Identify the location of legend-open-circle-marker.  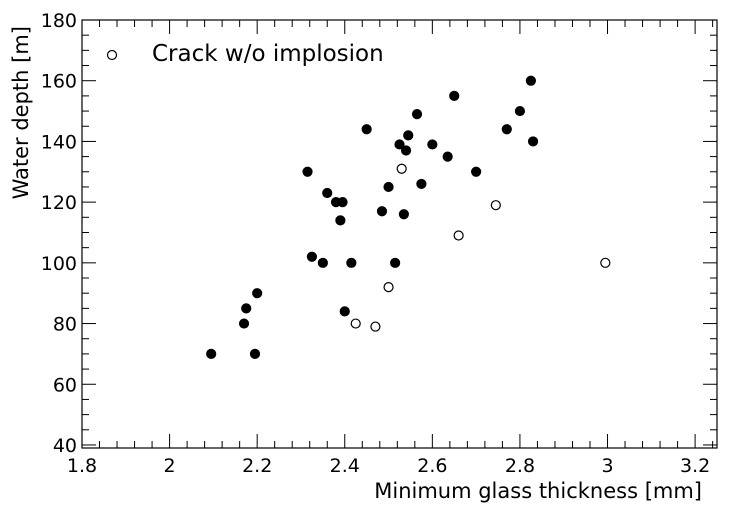
(112, 55).